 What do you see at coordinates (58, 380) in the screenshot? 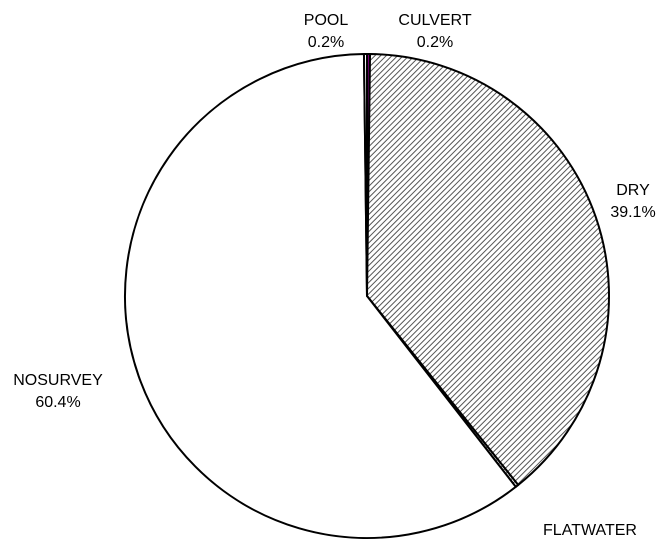
I see `slice-label: NOSURVEY` at bounding box center [58, 380].